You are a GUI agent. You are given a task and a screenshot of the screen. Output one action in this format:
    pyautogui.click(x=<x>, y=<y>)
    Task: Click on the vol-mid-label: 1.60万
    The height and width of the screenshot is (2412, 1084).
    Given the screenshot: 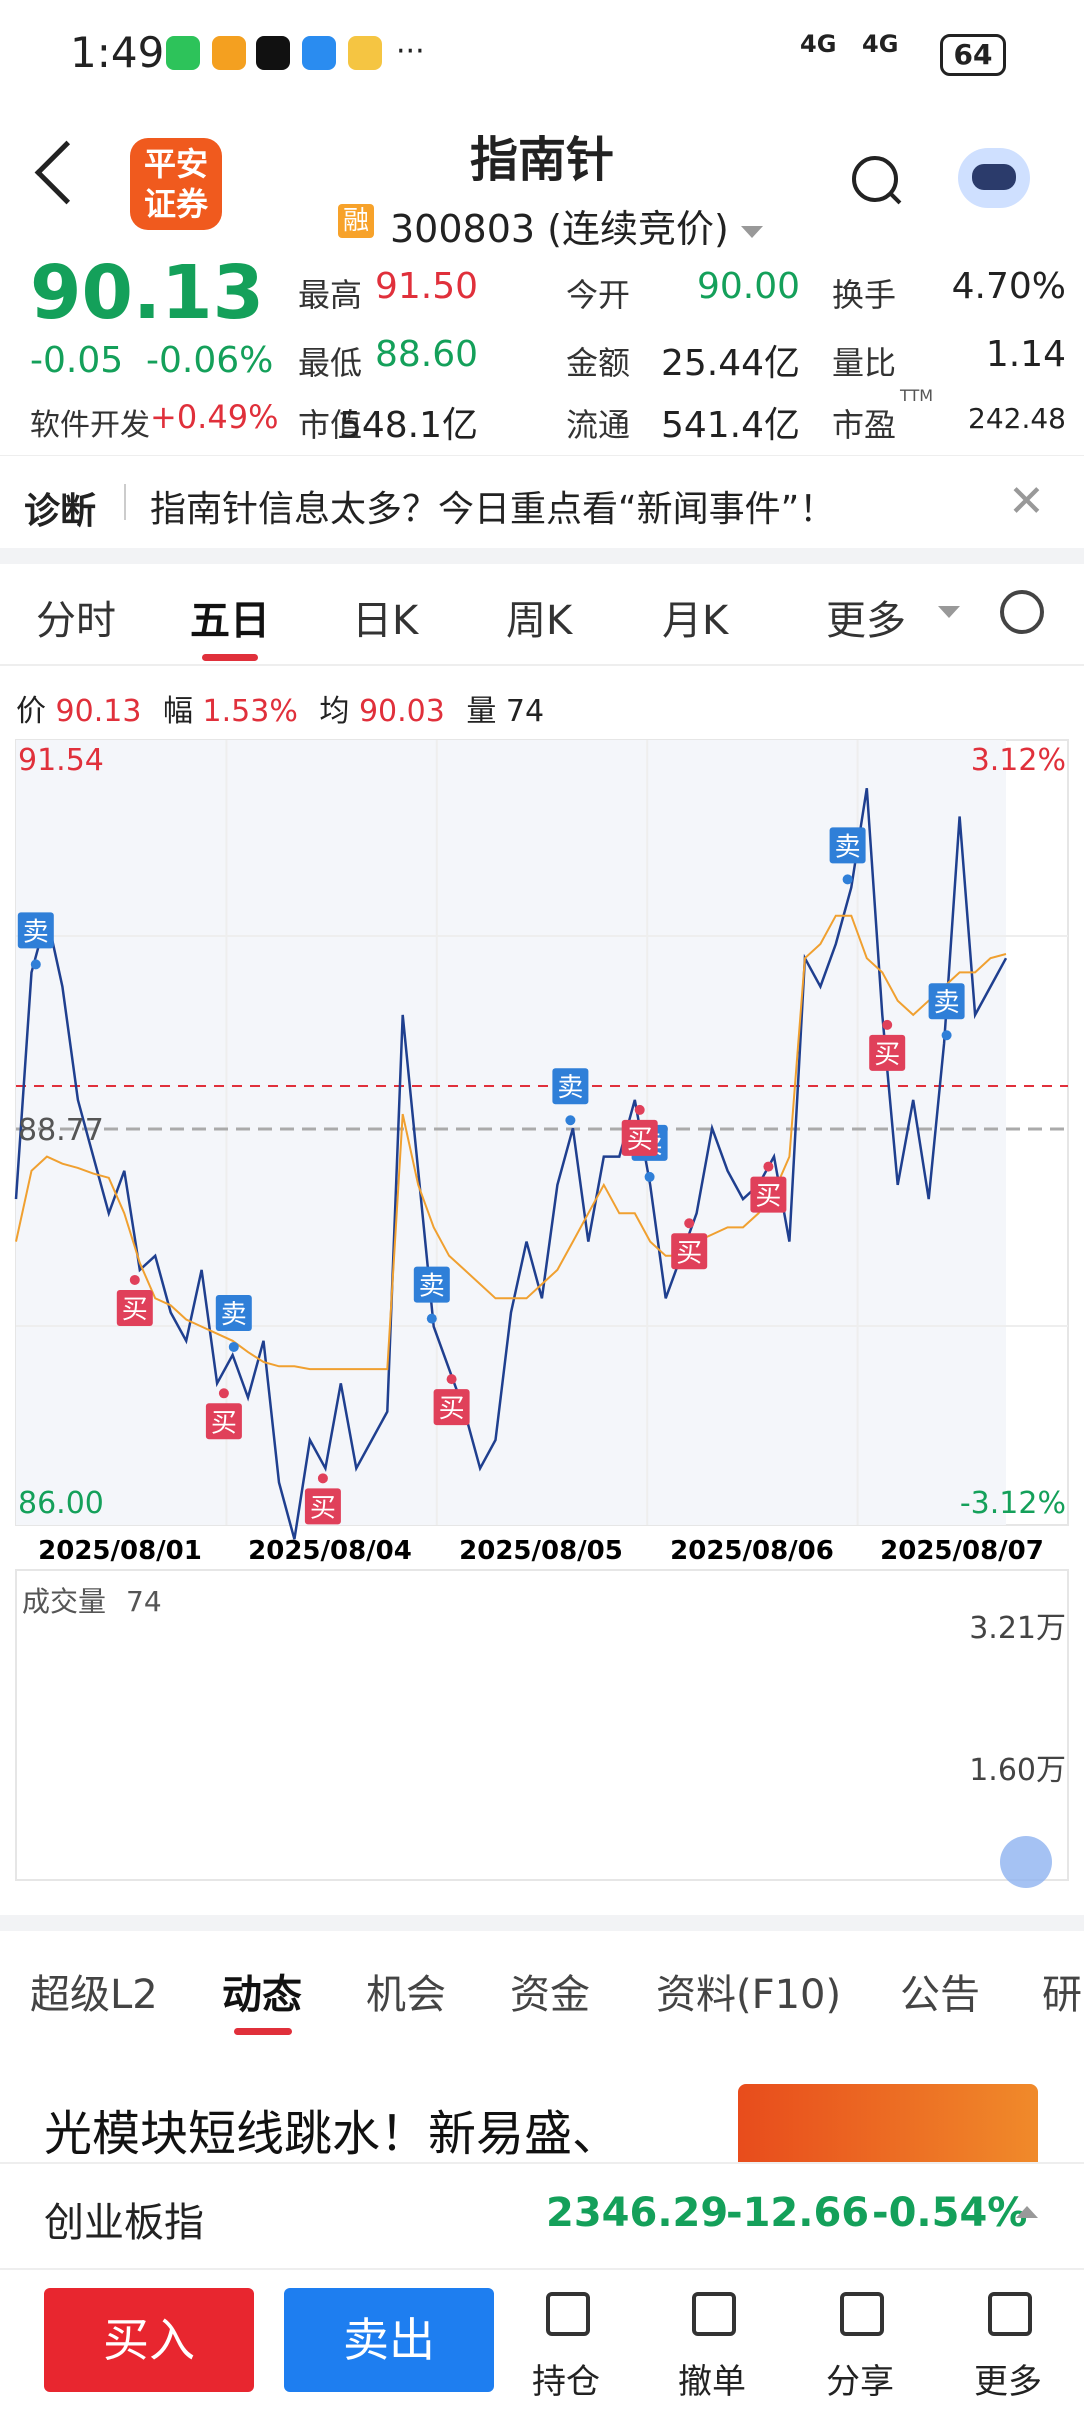 What is the action you would take?
    pyautogui.click(x=1017, y=1770)
    